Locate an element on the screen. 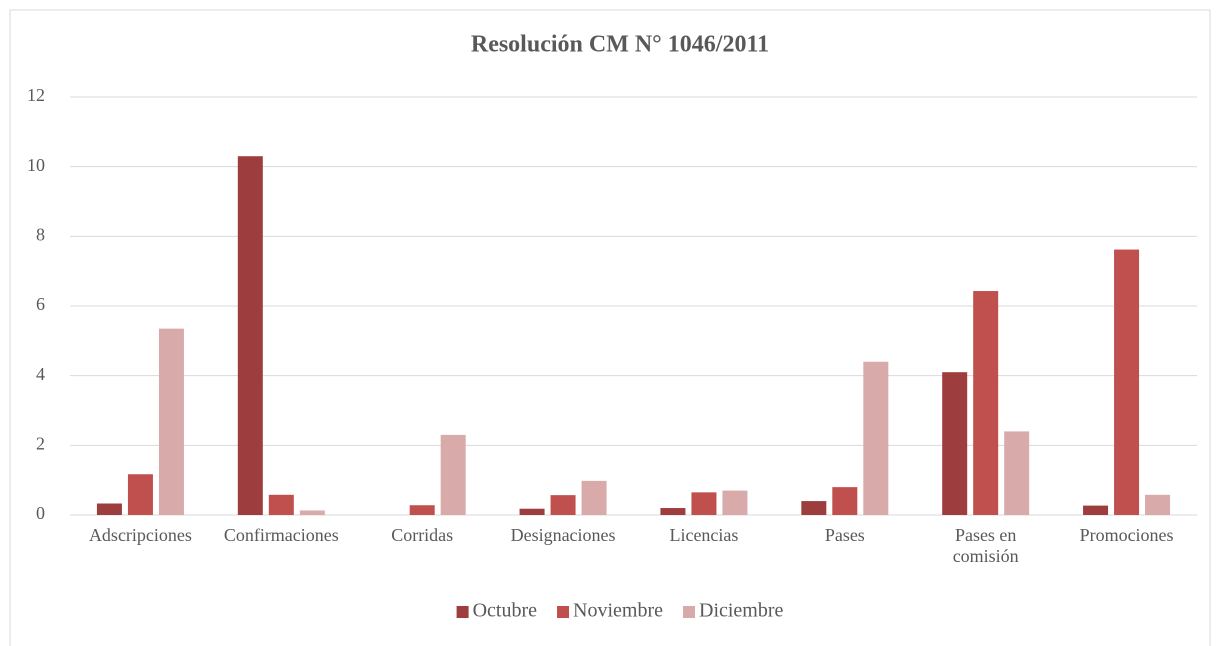 This screenshot has height=646, width=1222. x-tick-label-wrap: Licencias is located at coordinates (704, 535).